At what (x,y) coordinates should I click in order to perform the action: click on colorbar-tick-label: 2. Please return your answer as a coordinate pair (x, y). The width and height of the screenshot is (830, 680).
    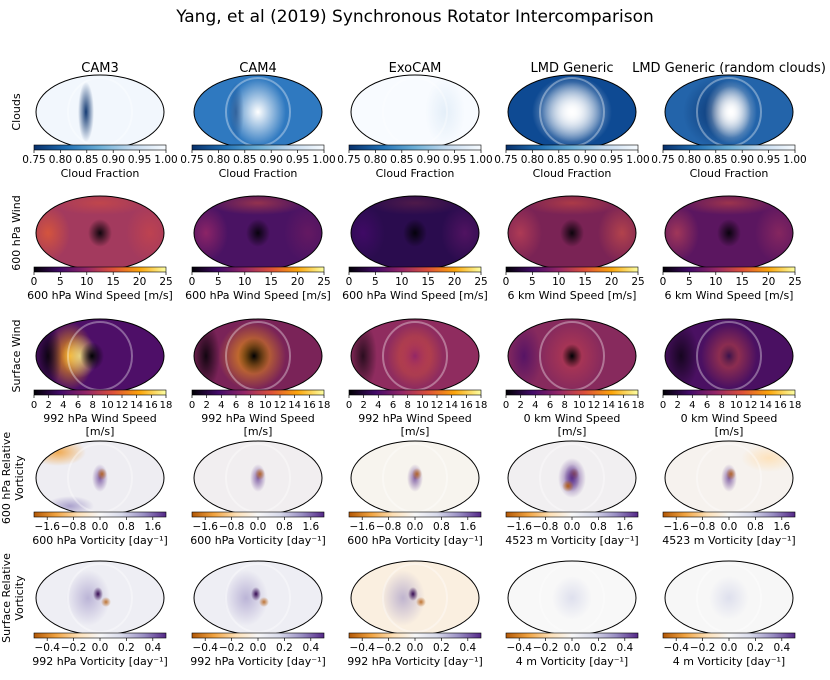
    Looking at the image, I should click on (520, 405).